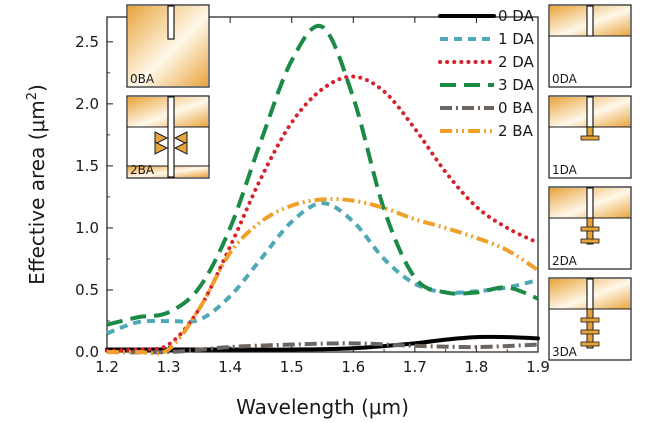  Describe the element at coordinates (87, 352) in the screenshot. I see `y-tick-label: 0.0` at that location.